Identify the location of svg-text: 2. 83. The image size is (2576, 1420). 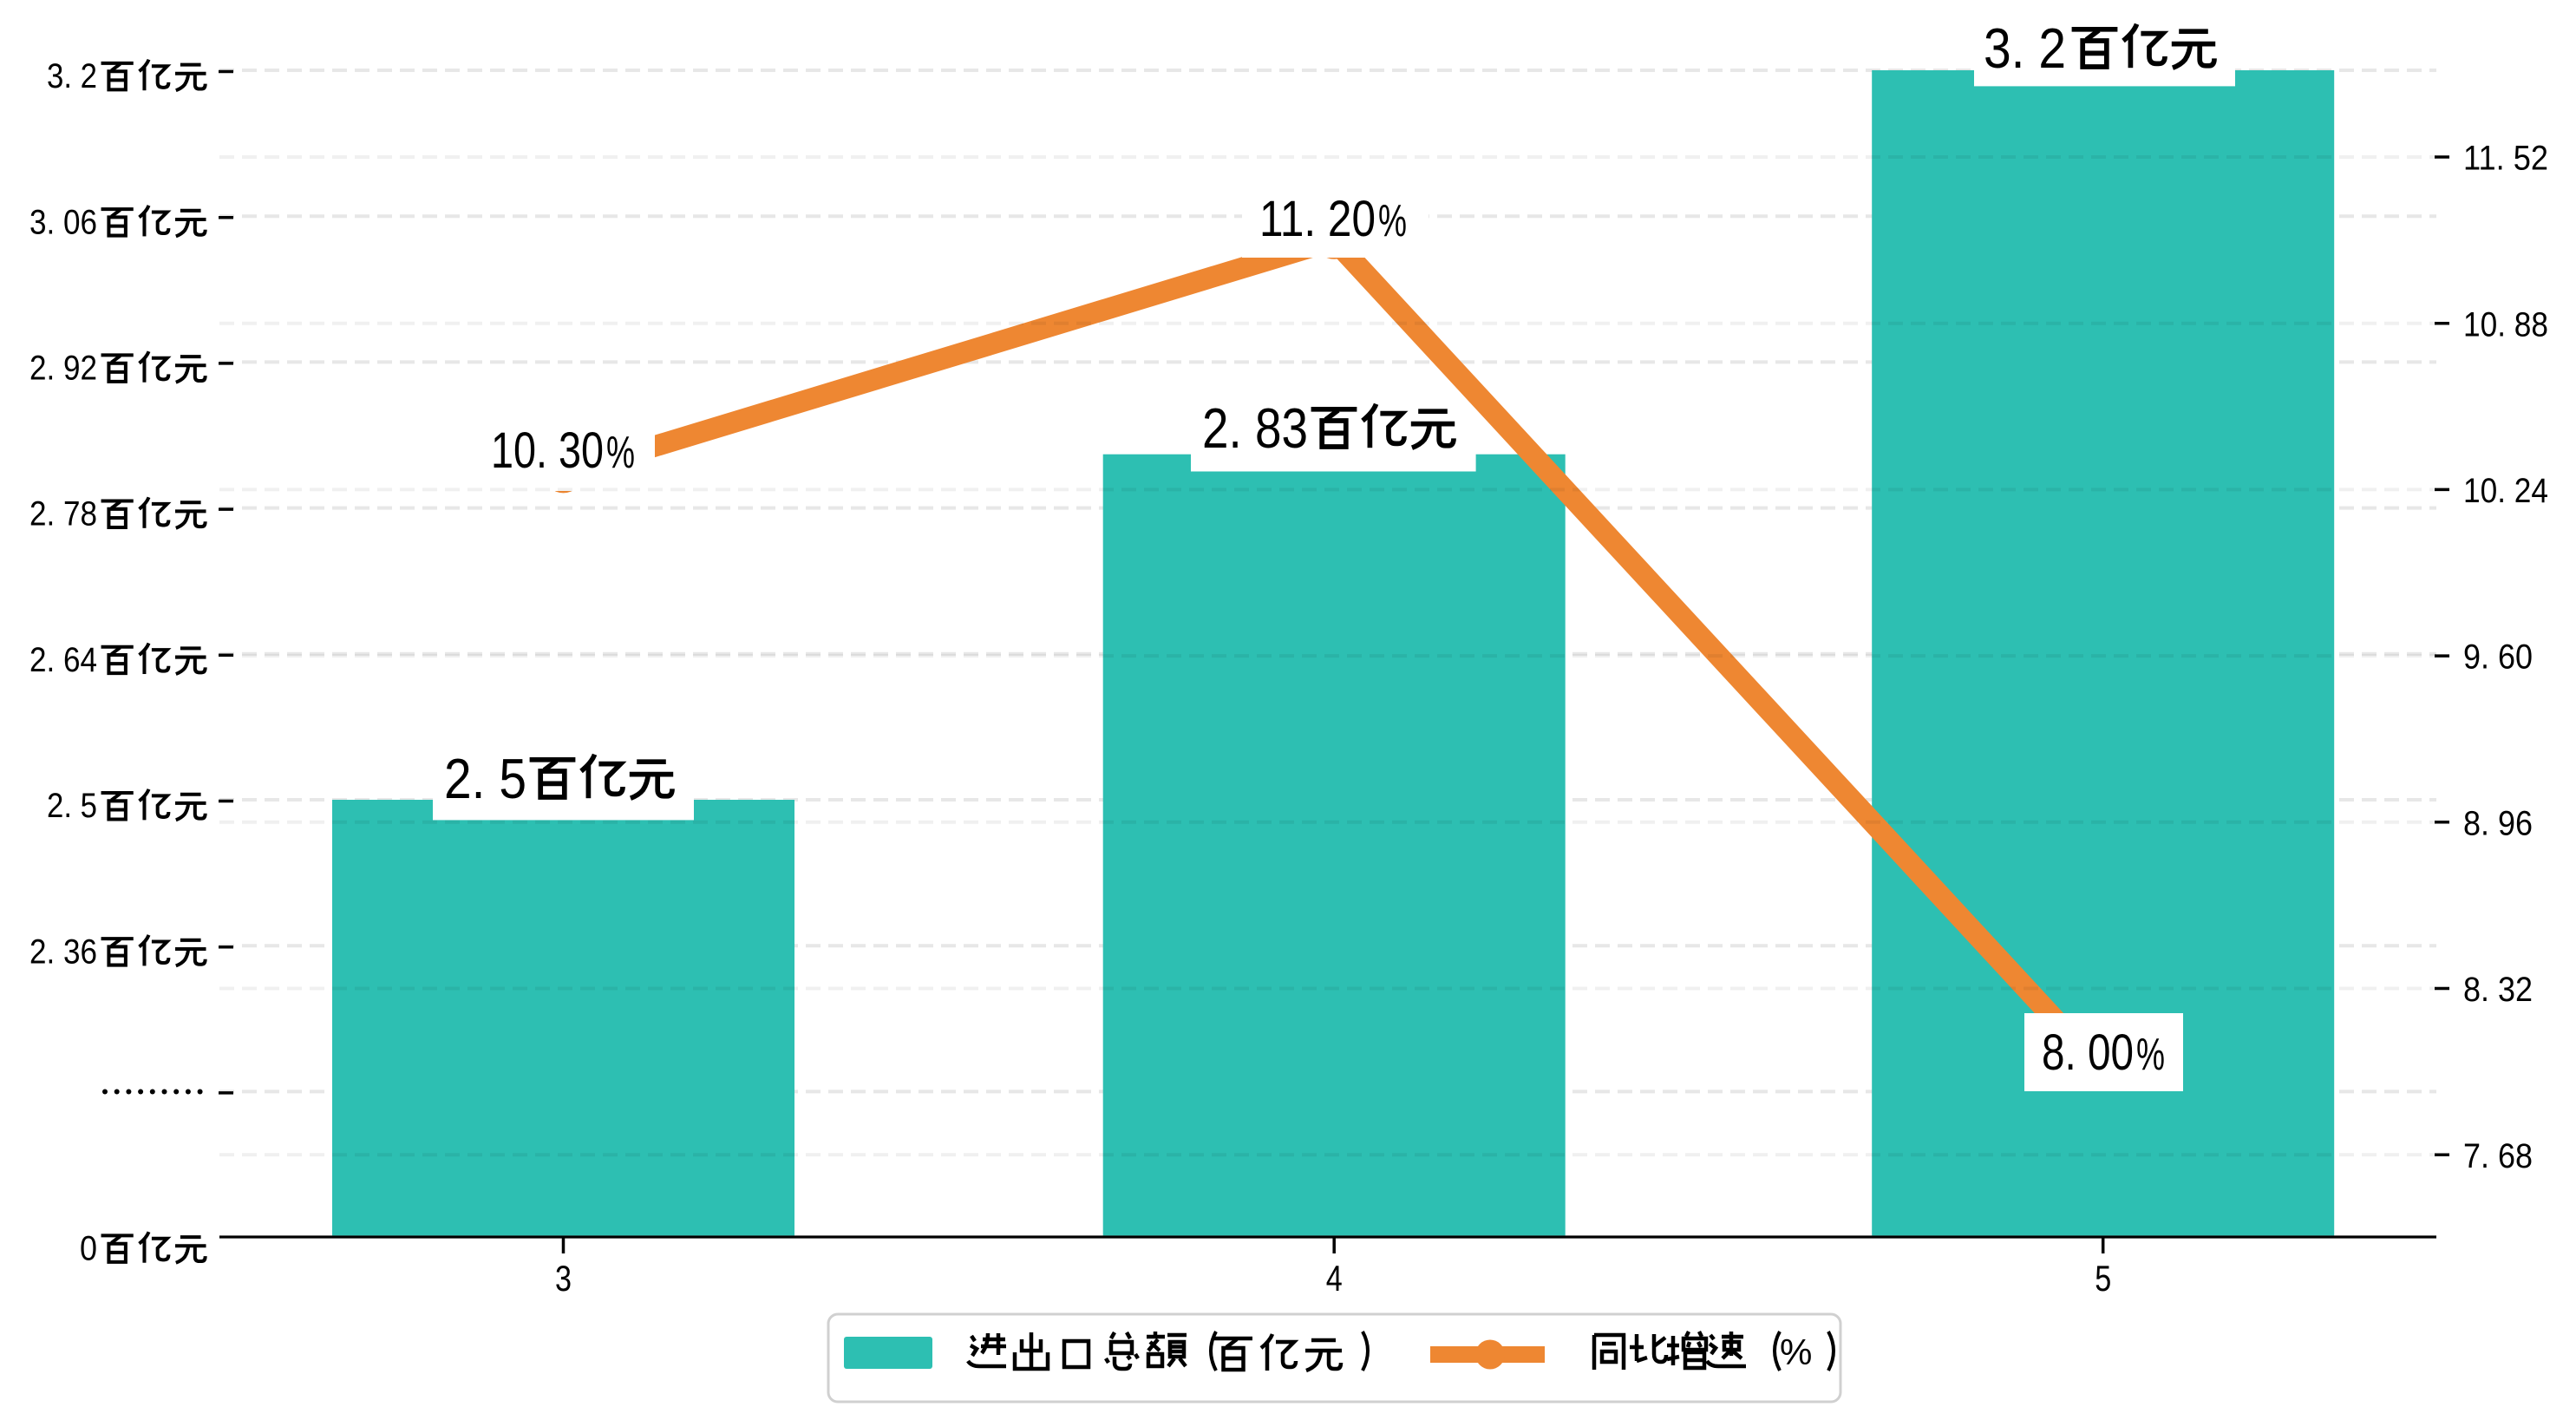
(1255, 428).